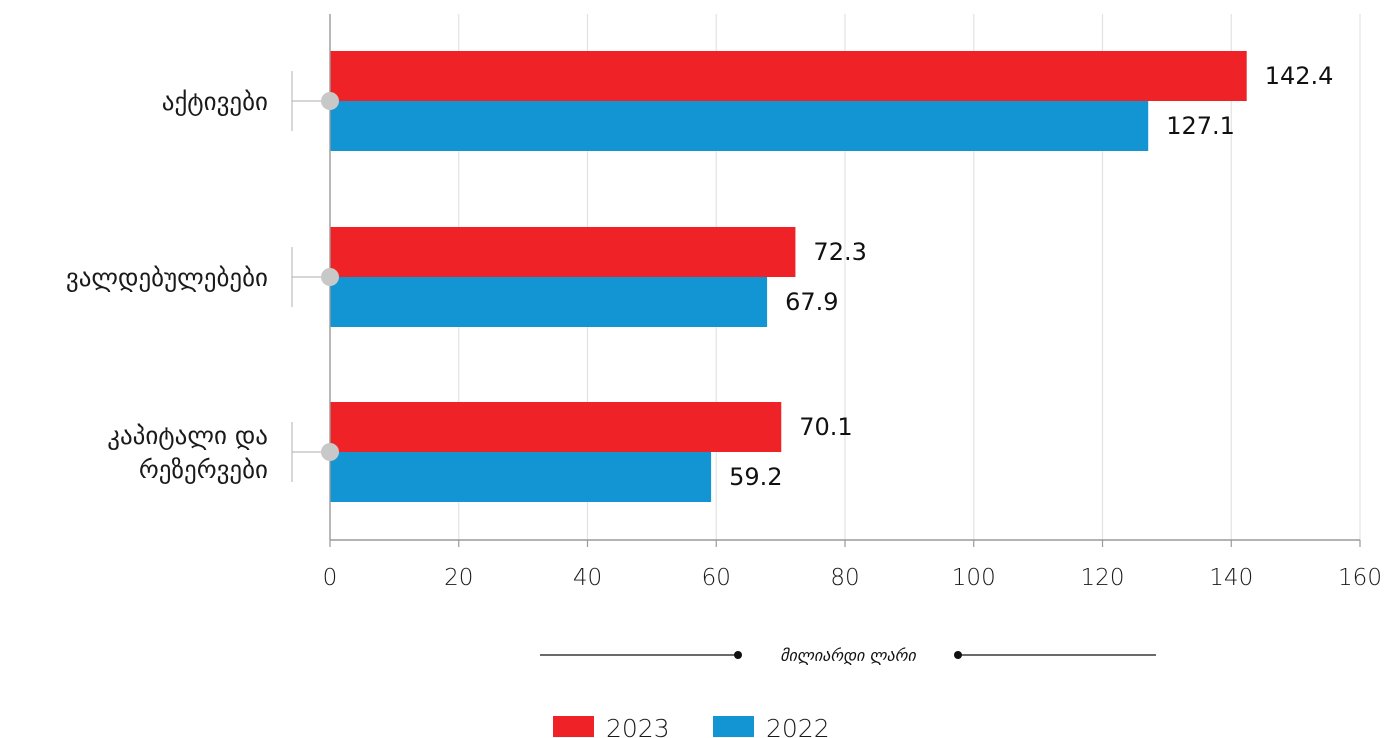 This screenshot has height=738, width=1399. Describe the element at coordinates (167, 277) in the screenshot. I see `category-label: ვალდებულებები` at that location.